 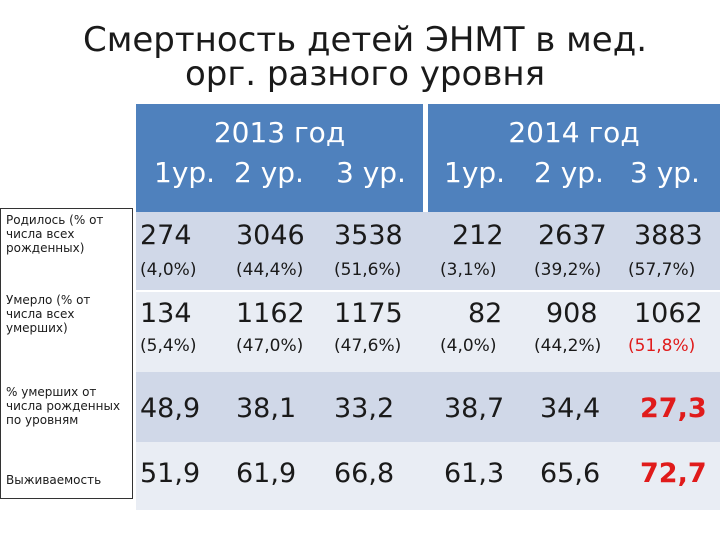 What do you see at coordinates (569, 172) in the screenshot?
I see `level-2-2014: 2 ур.` at bounding box center [569, 172].